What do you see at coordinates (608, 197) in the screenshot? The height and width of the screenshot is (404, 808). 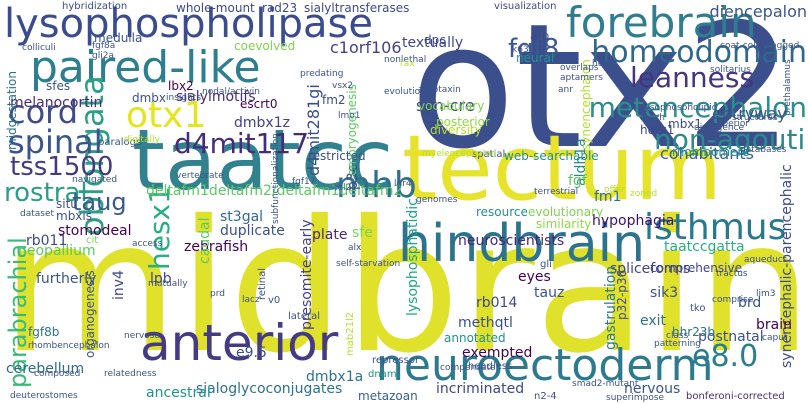 I see `word-fm1: fm1` at bounding box center [608, 197].